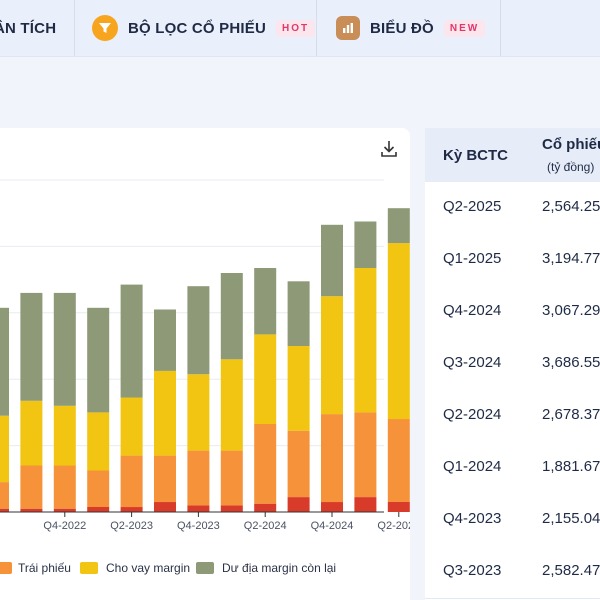  Describe the element at coordinates (512, 260) in the screenshot. I see `table-row: Q1-2025 3,194.77` at that location.